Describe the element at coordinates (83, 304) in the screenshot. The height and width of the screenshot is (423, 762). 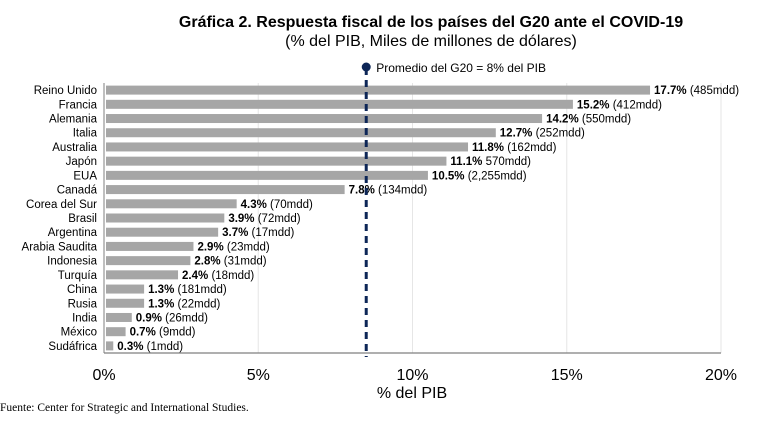
I see `category-label: Rusia` at that location.